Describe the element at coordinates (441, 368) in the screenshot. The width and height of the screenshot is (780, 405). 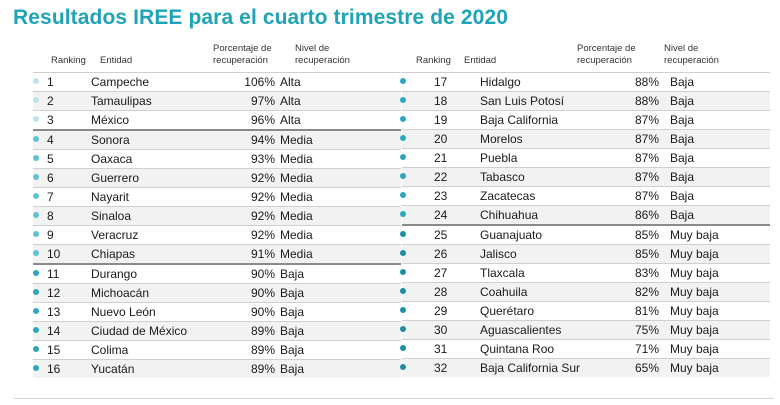
I see `row-rank: 32` at that location.